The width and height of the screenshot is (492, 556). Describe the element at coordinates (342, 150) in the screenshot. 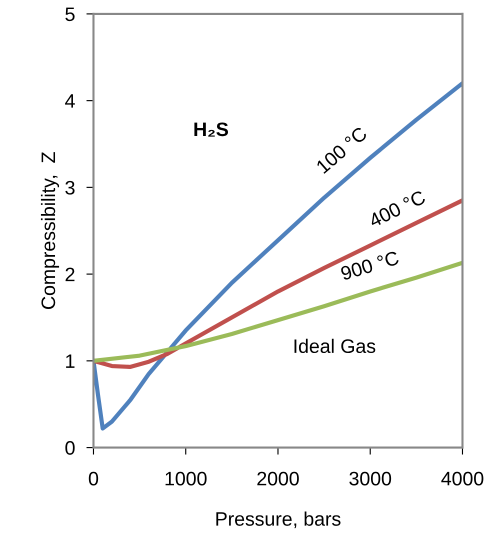

I see `text: 100 °C` at that location.